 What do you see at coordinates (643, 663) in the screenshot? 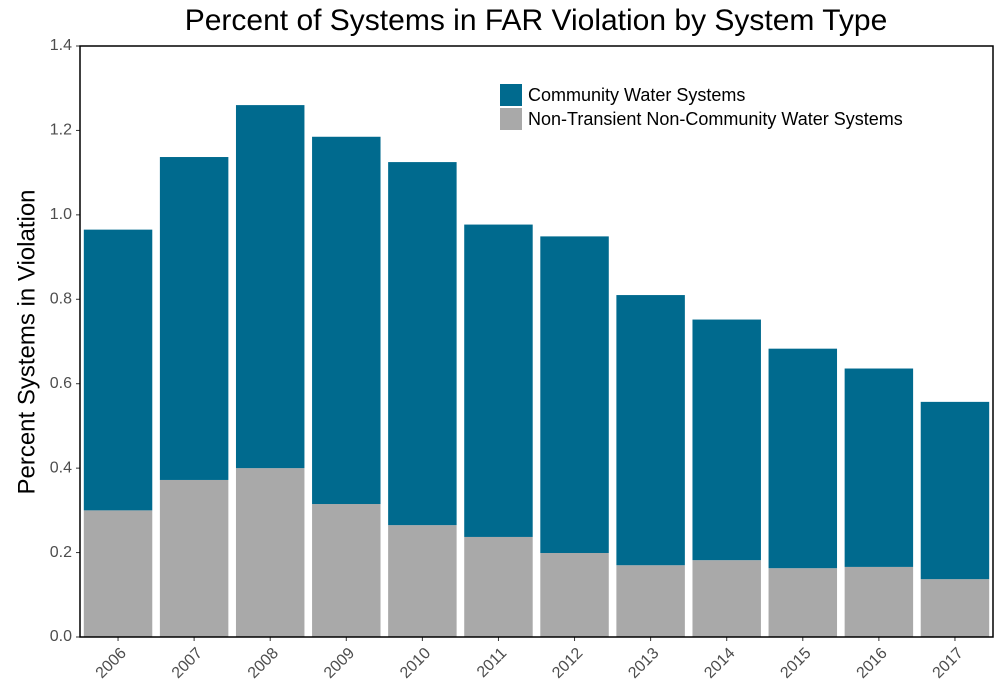
I see `x-tick-label: 2013` at bounding box center [643, 663].